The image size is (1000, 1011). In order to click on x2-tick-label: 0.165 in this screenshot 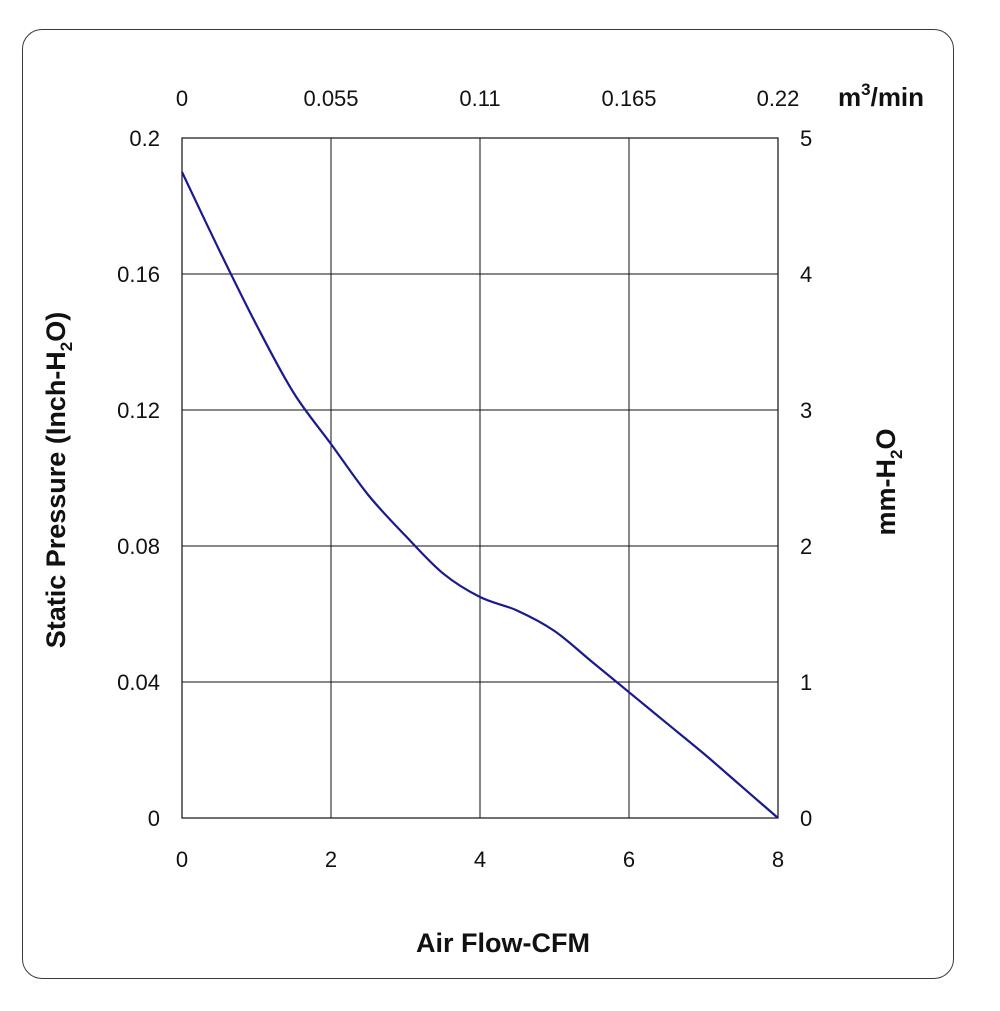, I will do `click(628, 98)`.